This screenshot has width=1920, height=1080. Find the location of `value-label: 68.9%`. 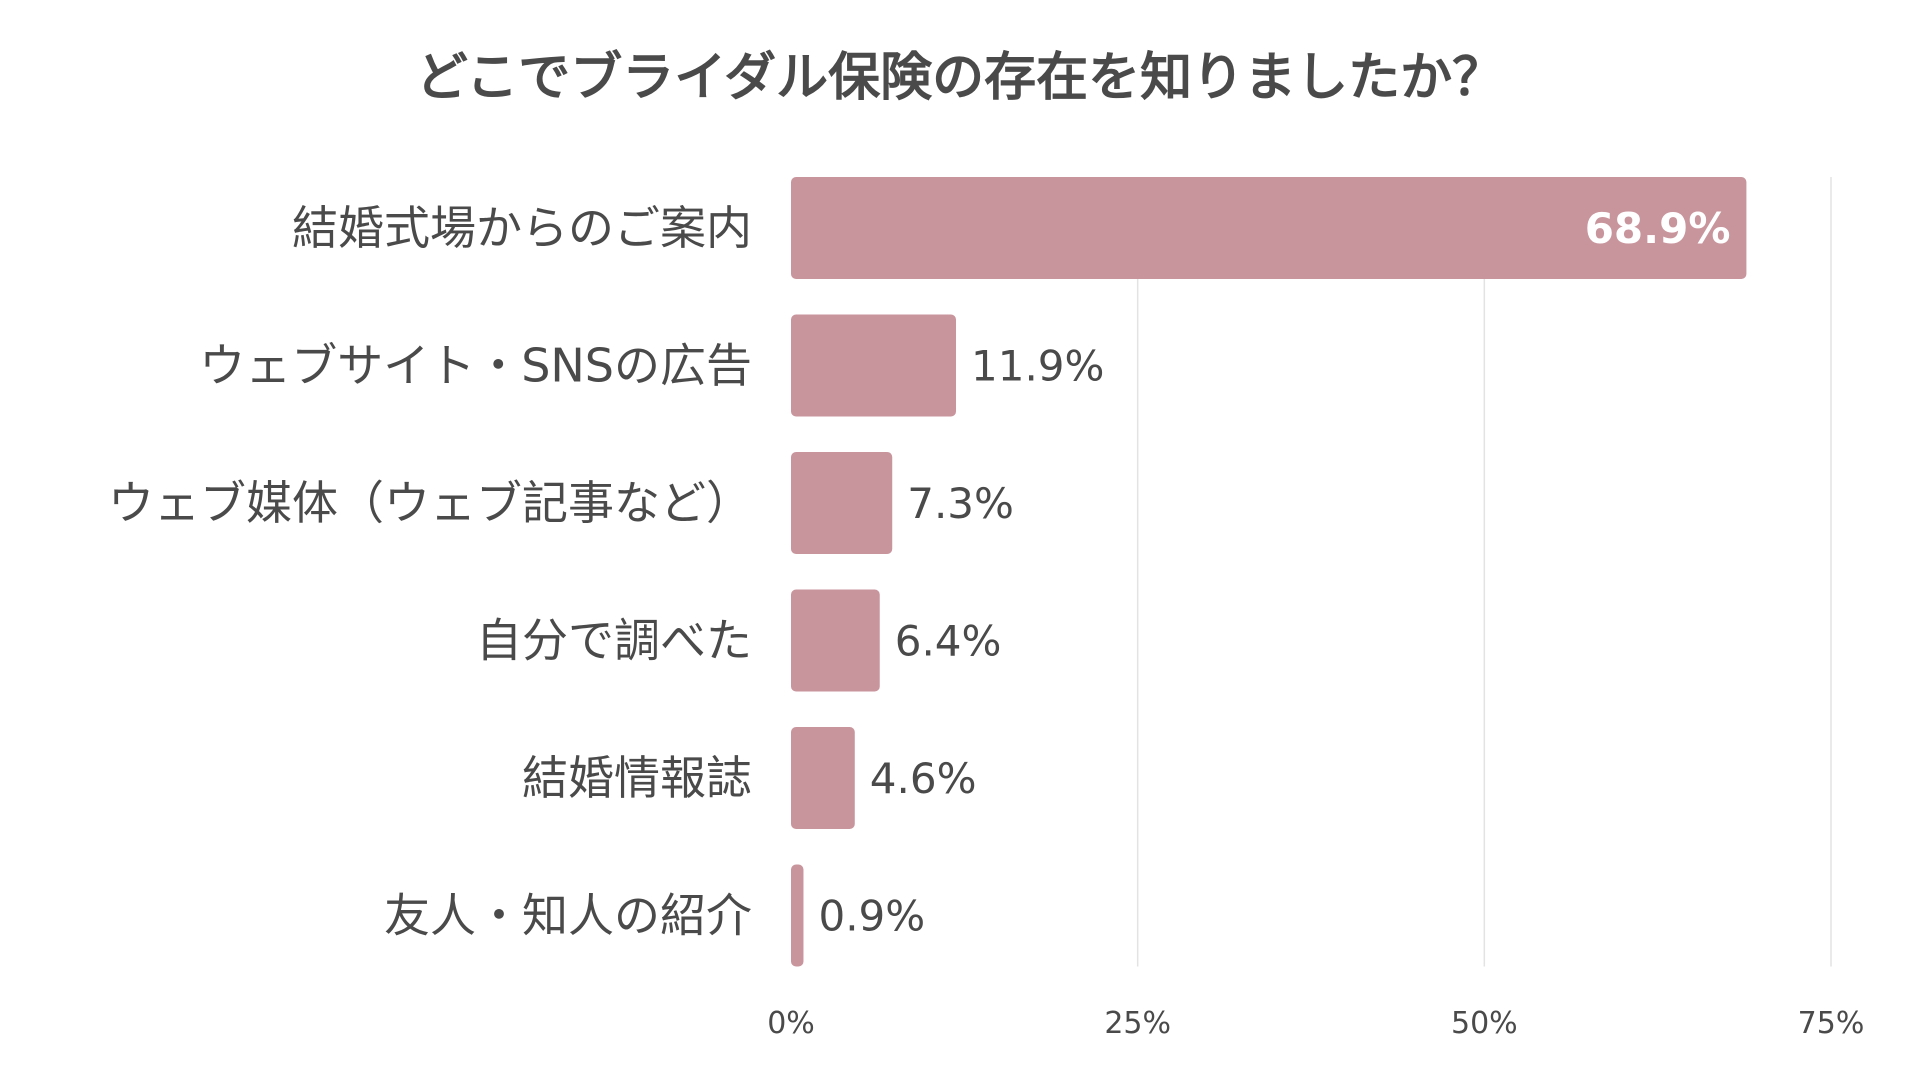

value-label: 68.9% is located at coordinates (1658, 228).